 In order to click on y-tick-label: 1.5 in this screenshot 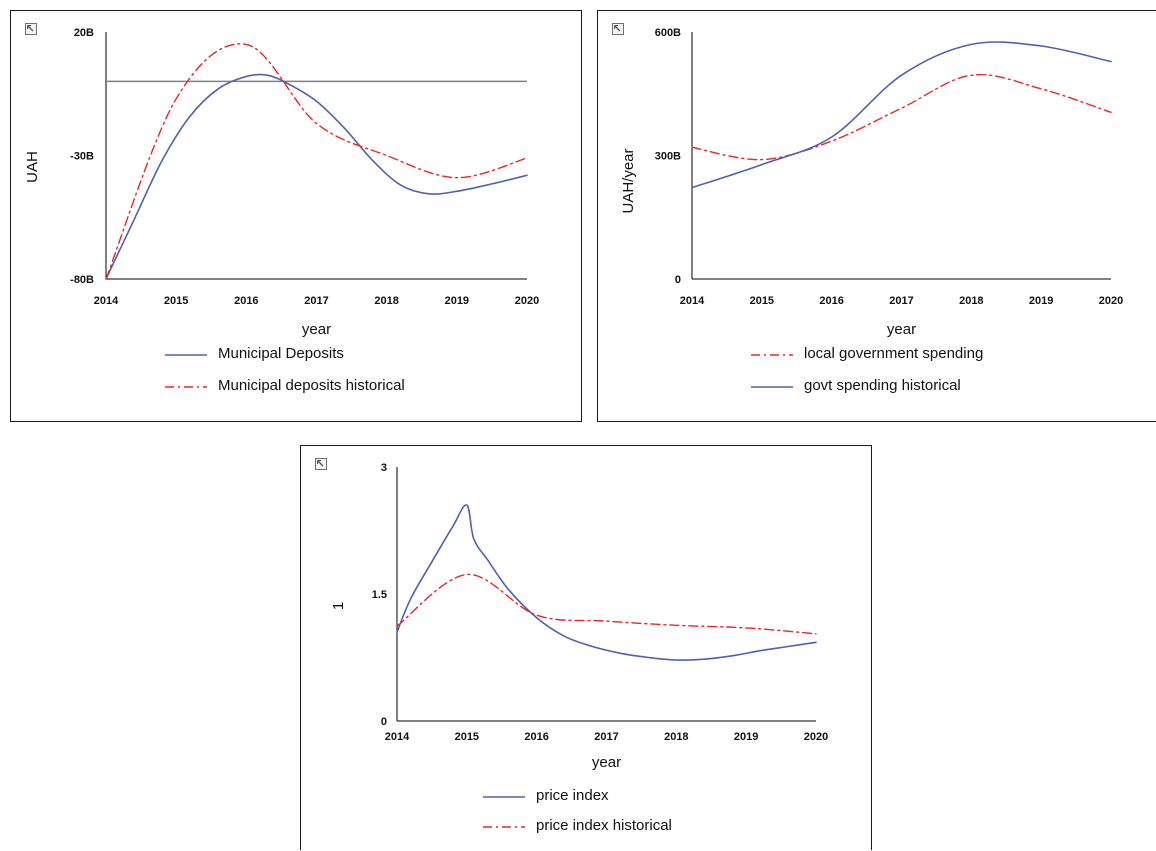, I will do `click(379, 595)`.